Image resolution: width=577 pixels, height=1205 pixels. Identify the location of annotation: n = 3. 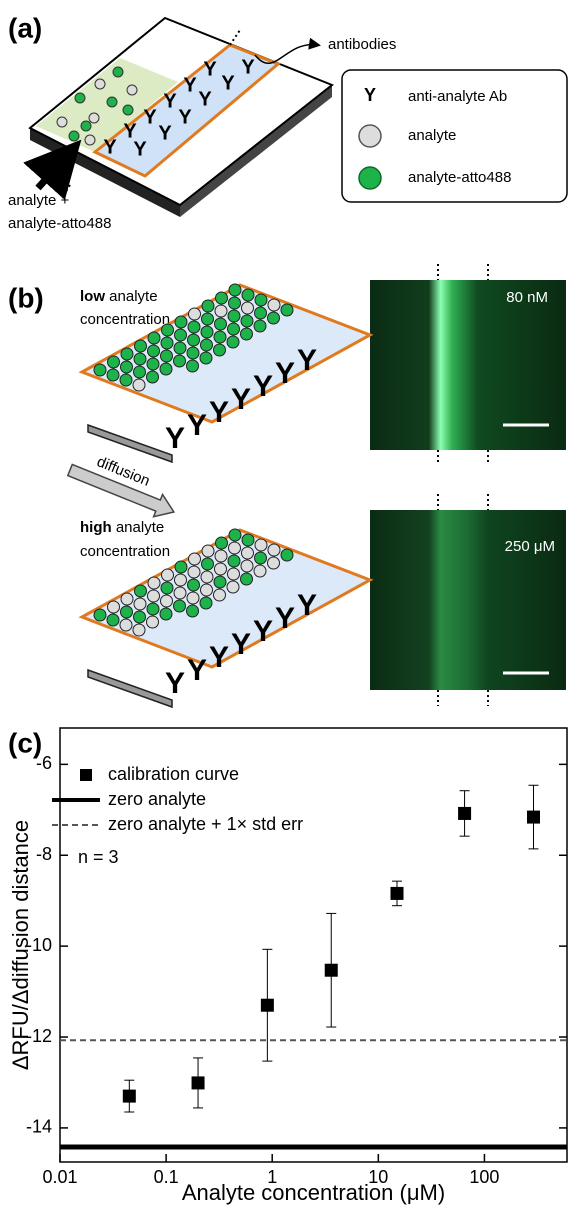
(98, 857).